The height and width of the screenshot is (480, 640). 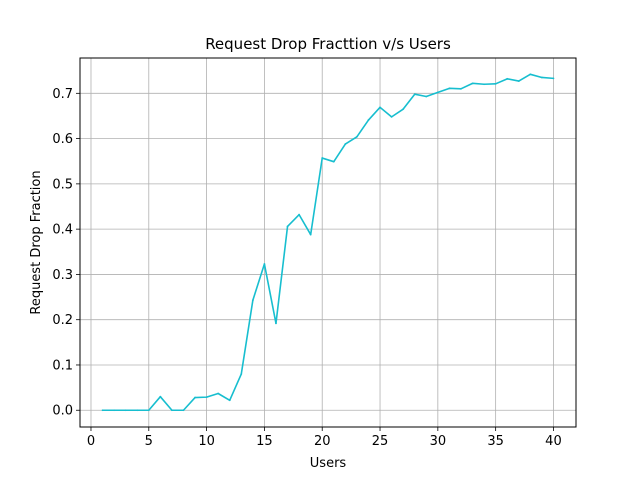 I want to click on x-tick-label: 10, so click(x=206, y=441).